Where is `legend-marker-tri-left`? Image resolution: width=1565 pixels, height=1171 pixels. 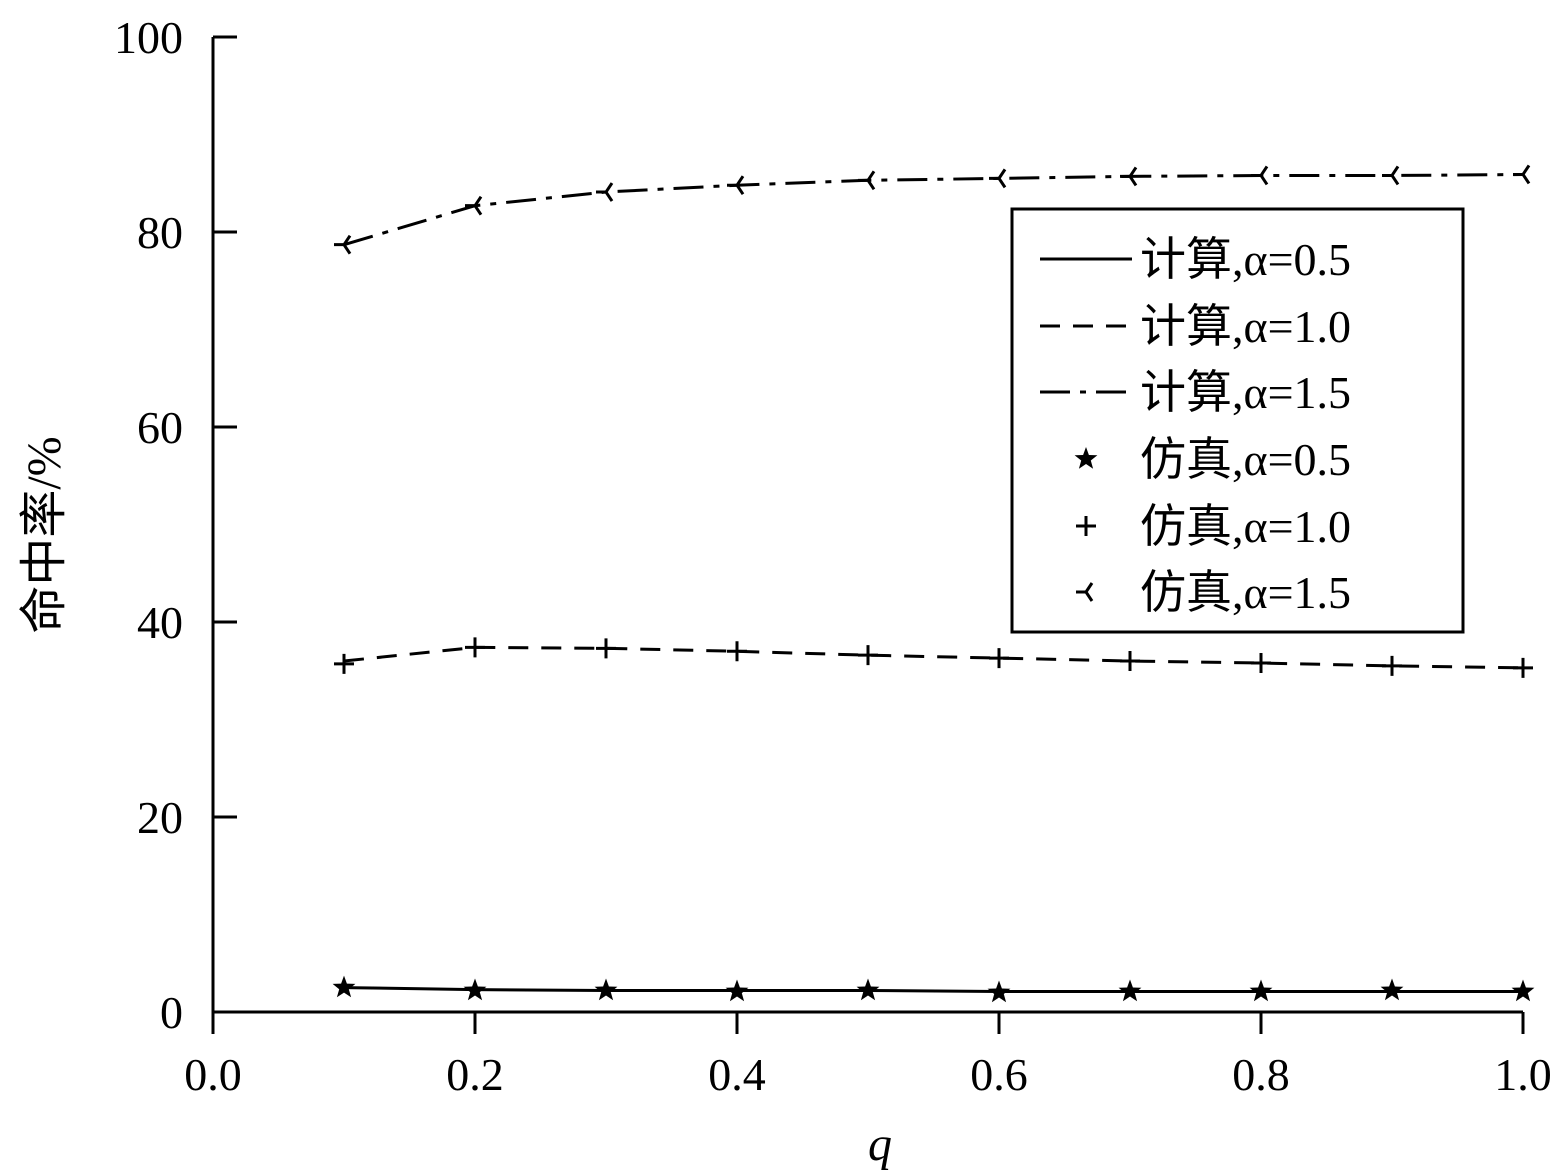
legend-marker-tri-left is located at coordinates (1085, 592).